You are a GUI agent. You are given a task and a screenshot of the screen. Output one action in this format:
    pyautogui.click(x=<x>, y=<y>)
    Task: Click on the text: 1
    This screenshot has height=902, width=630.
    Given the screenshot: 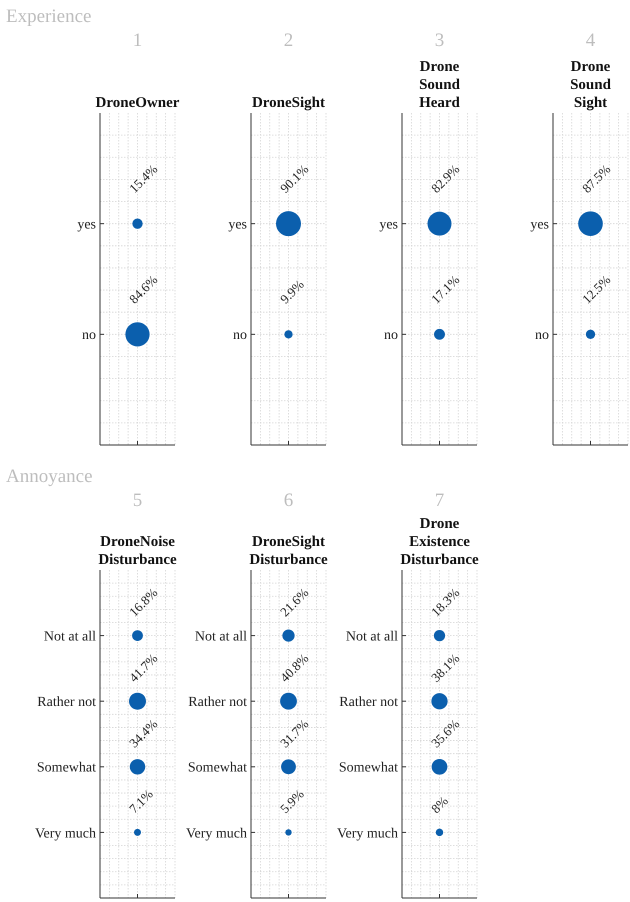 What is the action you would take?
    pyautogui.click(x=137, y=40)
    